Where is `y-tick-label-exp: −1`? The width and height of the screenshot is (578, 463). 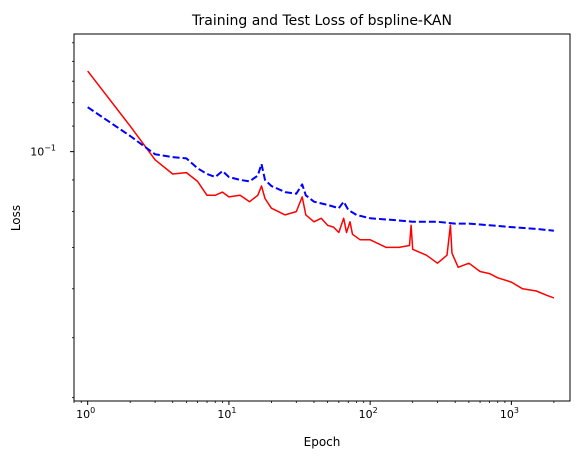
y-tick-label-exp: −1 is located at coordinates (50, 148).